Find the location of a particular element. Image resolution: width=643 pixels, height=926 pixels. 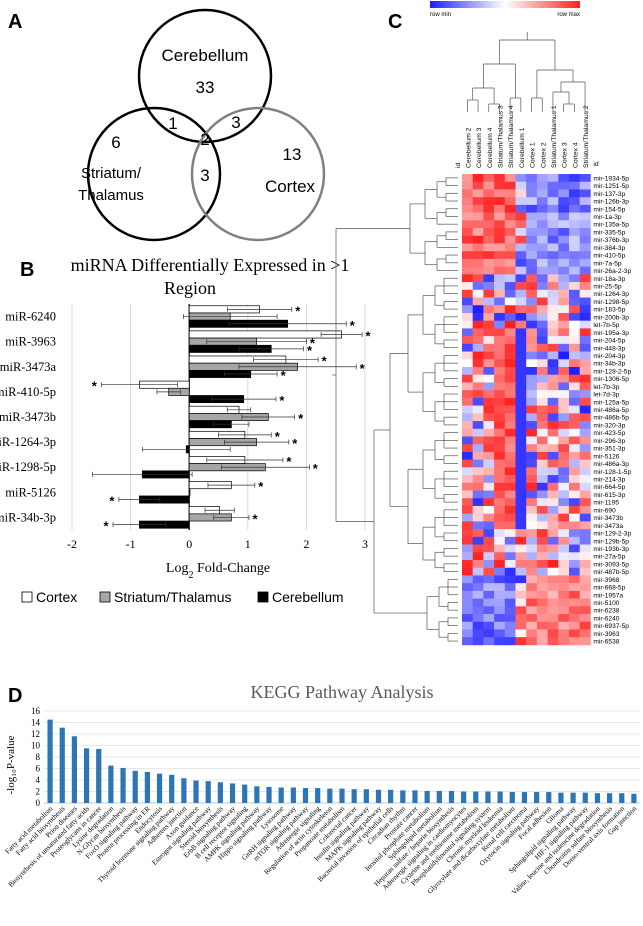

chart-b-significance-marker: * is located at coordinates (369, 335).